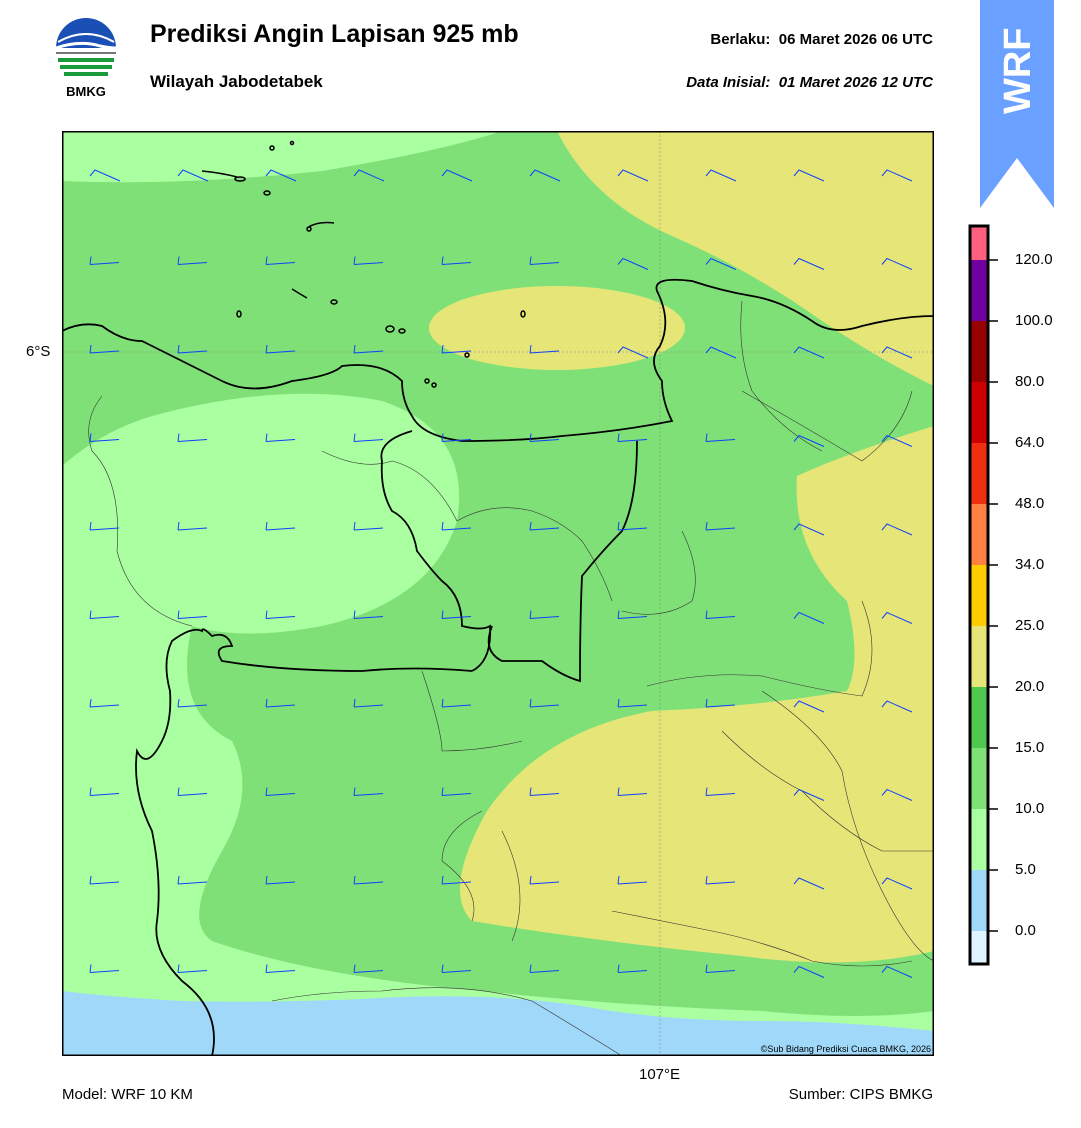 The width and height of the screenshot is (1081, 1128). I want to click on longitude-label: 107°E, so click(660, 1074).